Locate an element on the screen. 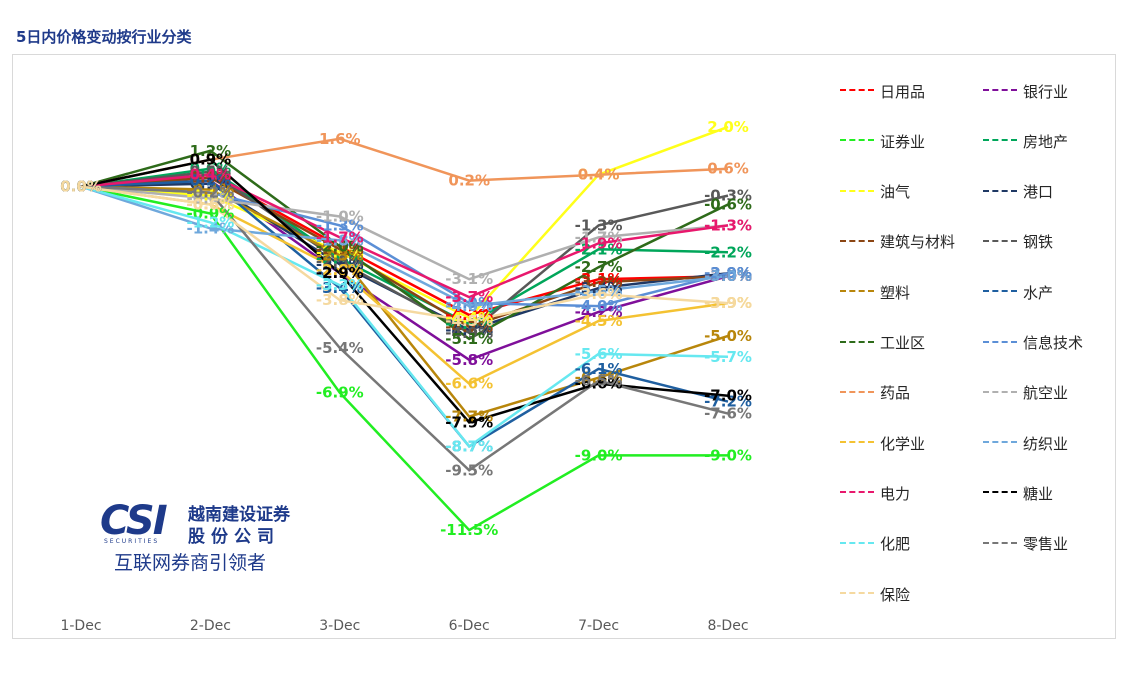 This screenshot has height=677, width=1148. data-label: -3.5% is located at coordinates (599, 291).